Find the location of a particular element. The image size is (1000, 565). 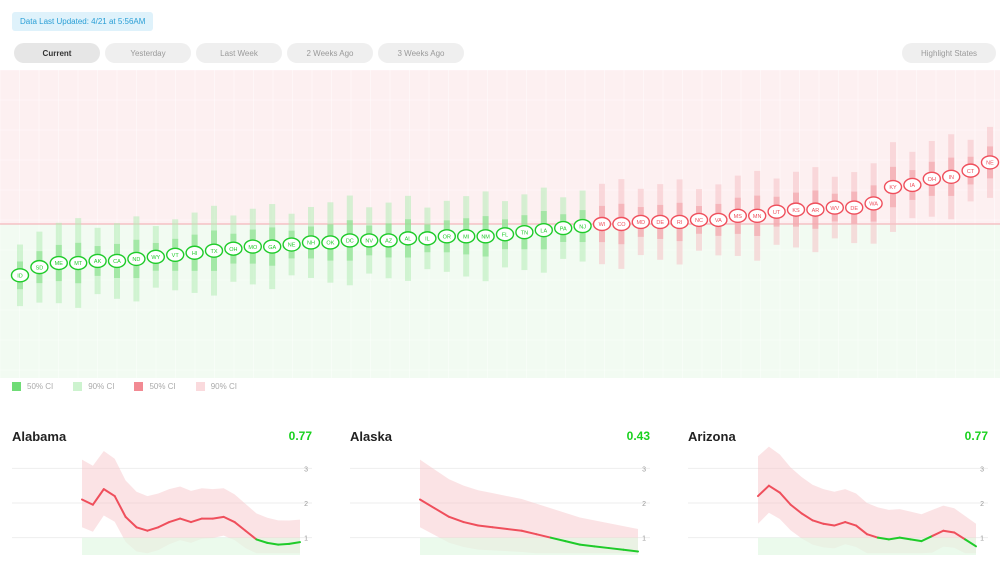

tab-2-weeks-ago: 2 Weeks Ago is located at coordinates (330, 53).